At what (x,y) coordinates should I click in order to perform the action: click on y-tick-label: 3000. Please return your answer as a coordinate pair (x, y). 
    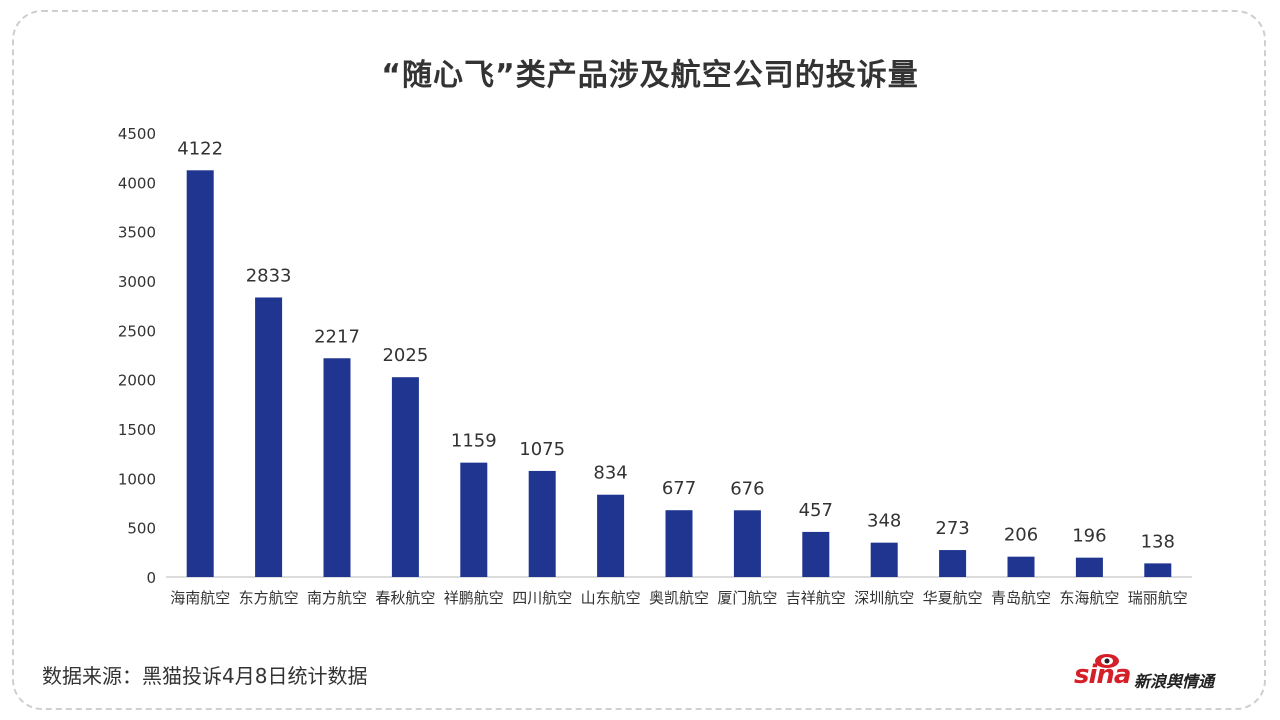
    Looking at the image, I should click on (137, 282).